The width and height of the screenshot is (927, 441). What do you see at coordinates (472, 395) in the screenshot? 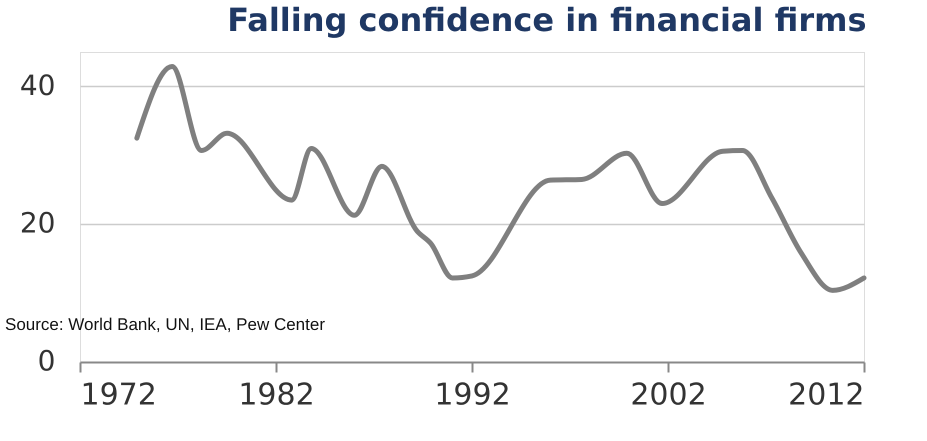
I see `x-tick-label: 1992` at bounding box center [472, 395].